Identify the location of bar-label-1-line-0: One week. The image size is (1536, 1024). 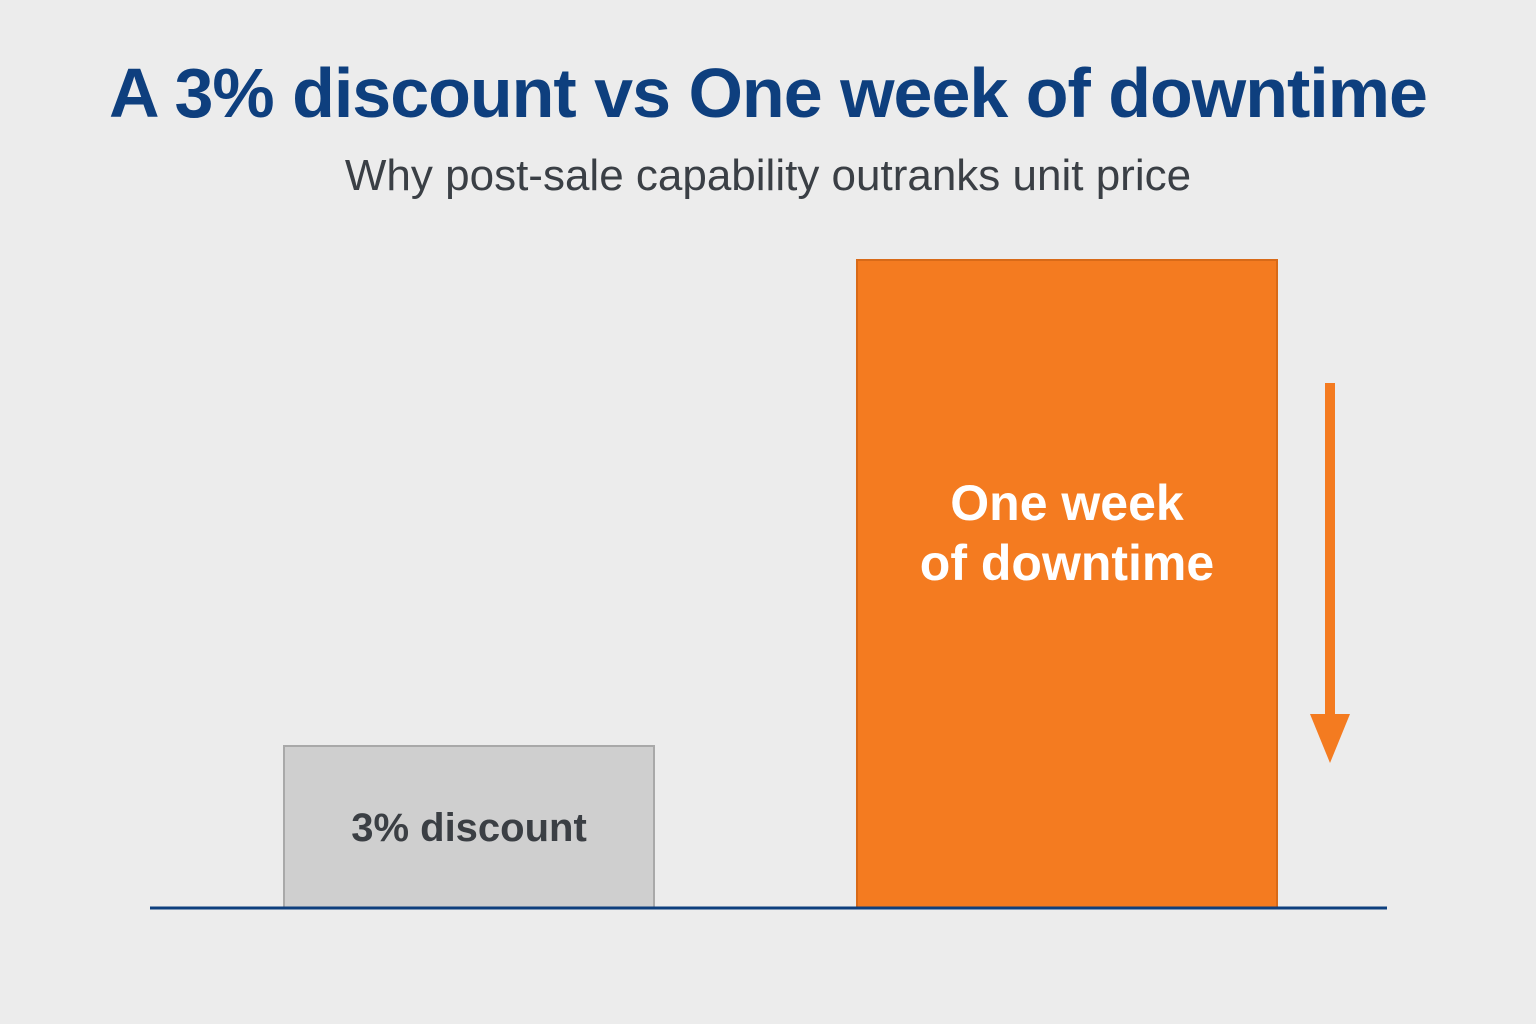
(1067, 503).